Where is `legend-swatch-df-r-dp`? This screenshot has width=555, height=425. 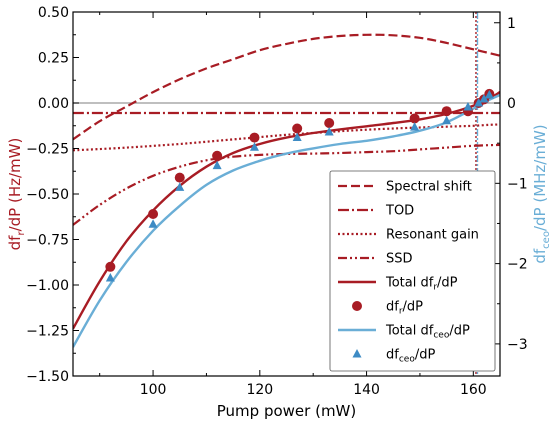 legend-swatch-df-r-dp is located at coordinates (357, 306).